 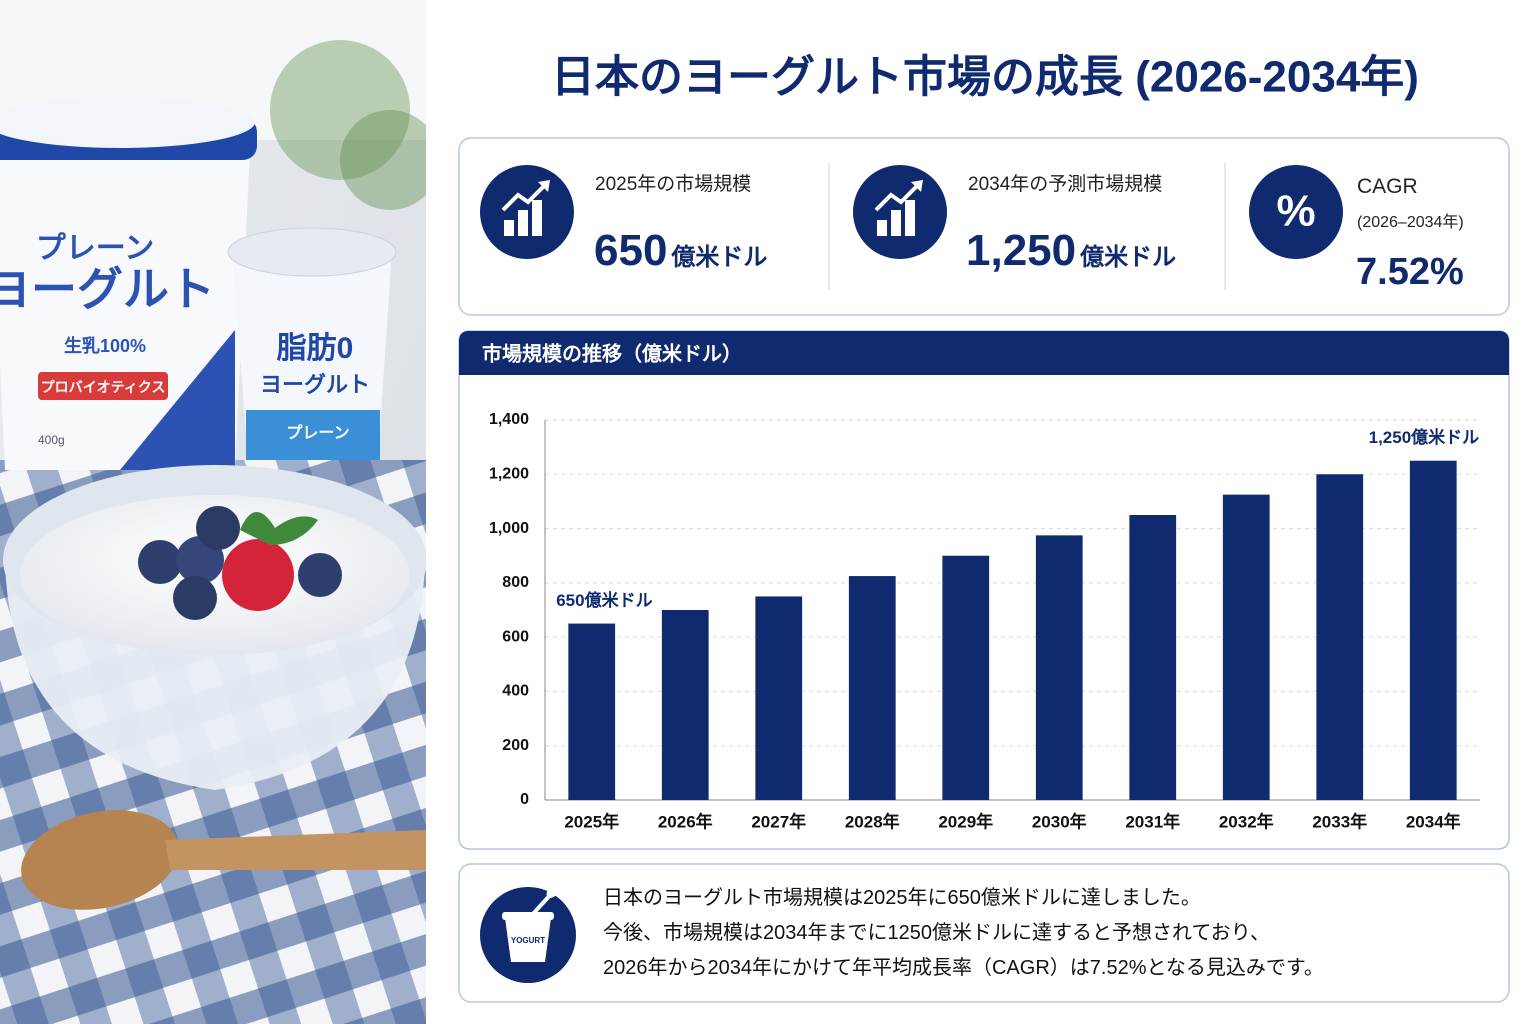 What do you see at coordinates (509, 419) in the screenshot?
I see `y-tick-label: 1,400` at bounding box center [509, 419].